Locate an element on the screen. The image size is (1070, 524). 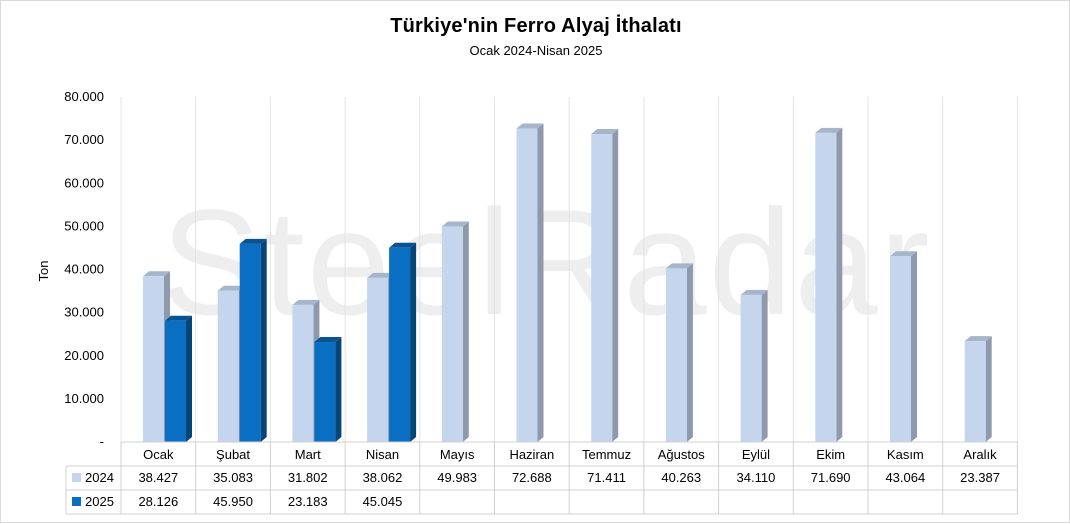
x-tick-label: Mayıs is located at coordinates (457, 454).